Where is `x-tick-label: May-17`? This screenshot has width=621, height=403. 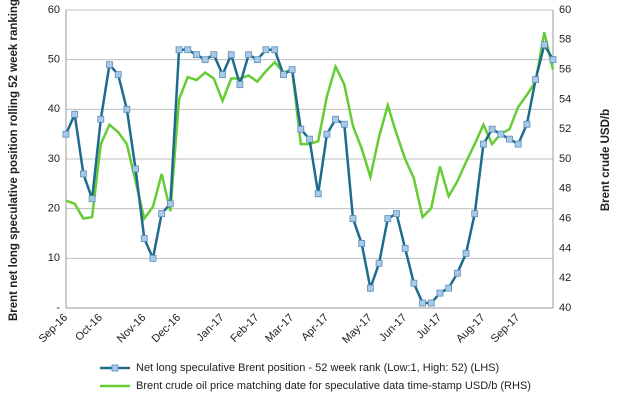 x-tick-label: May-17 is located at coordinates (357, 329).